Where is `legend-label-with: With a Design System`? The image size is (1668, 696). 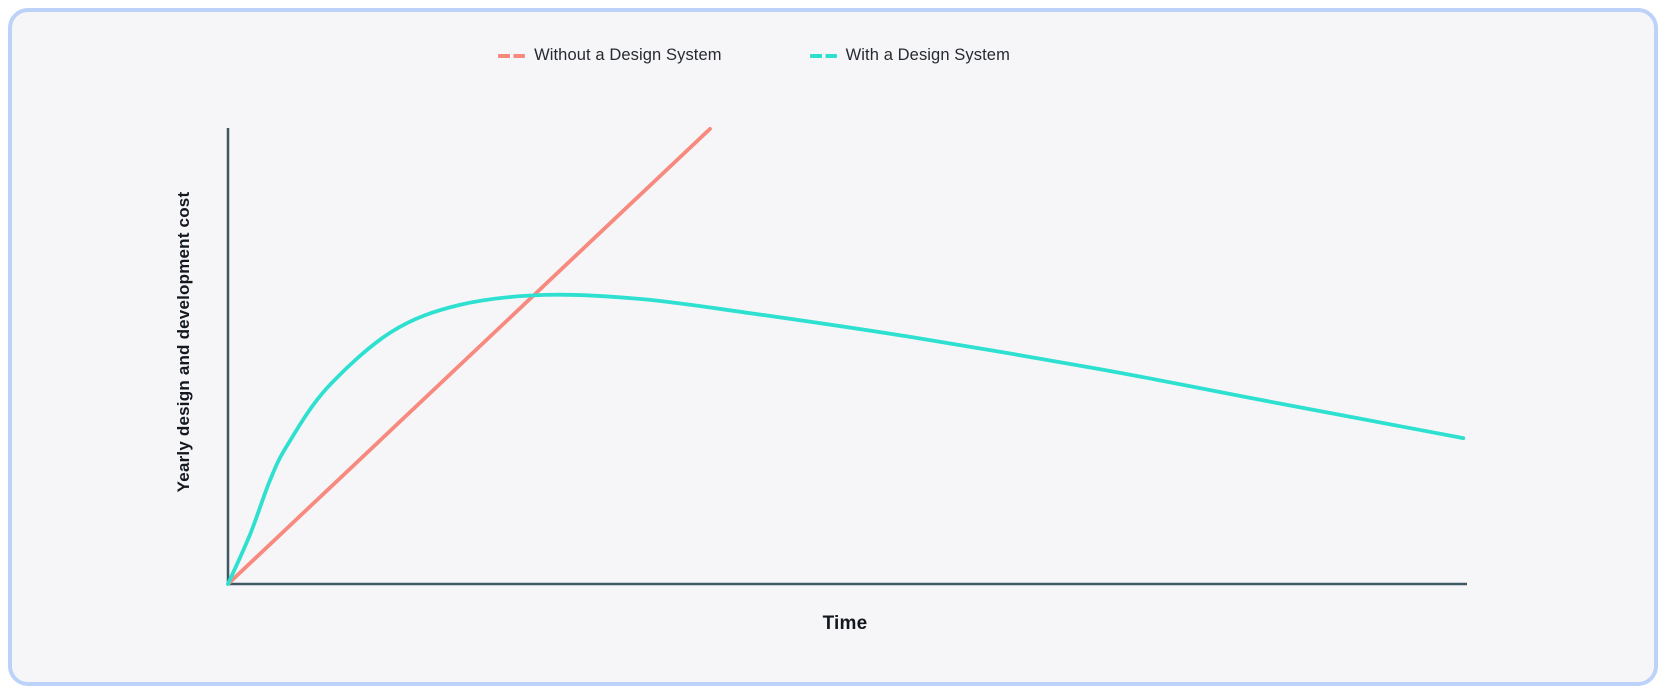
legend-label-with: With a Design System is located at coordinates (927, 55).